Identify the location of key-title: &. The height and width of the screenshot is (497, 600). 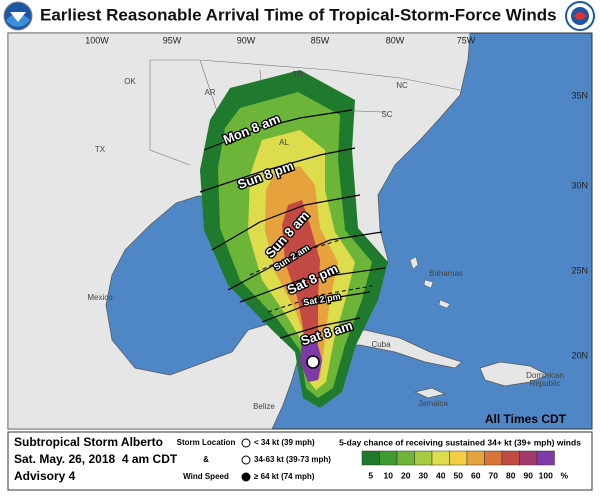
(206, 459).